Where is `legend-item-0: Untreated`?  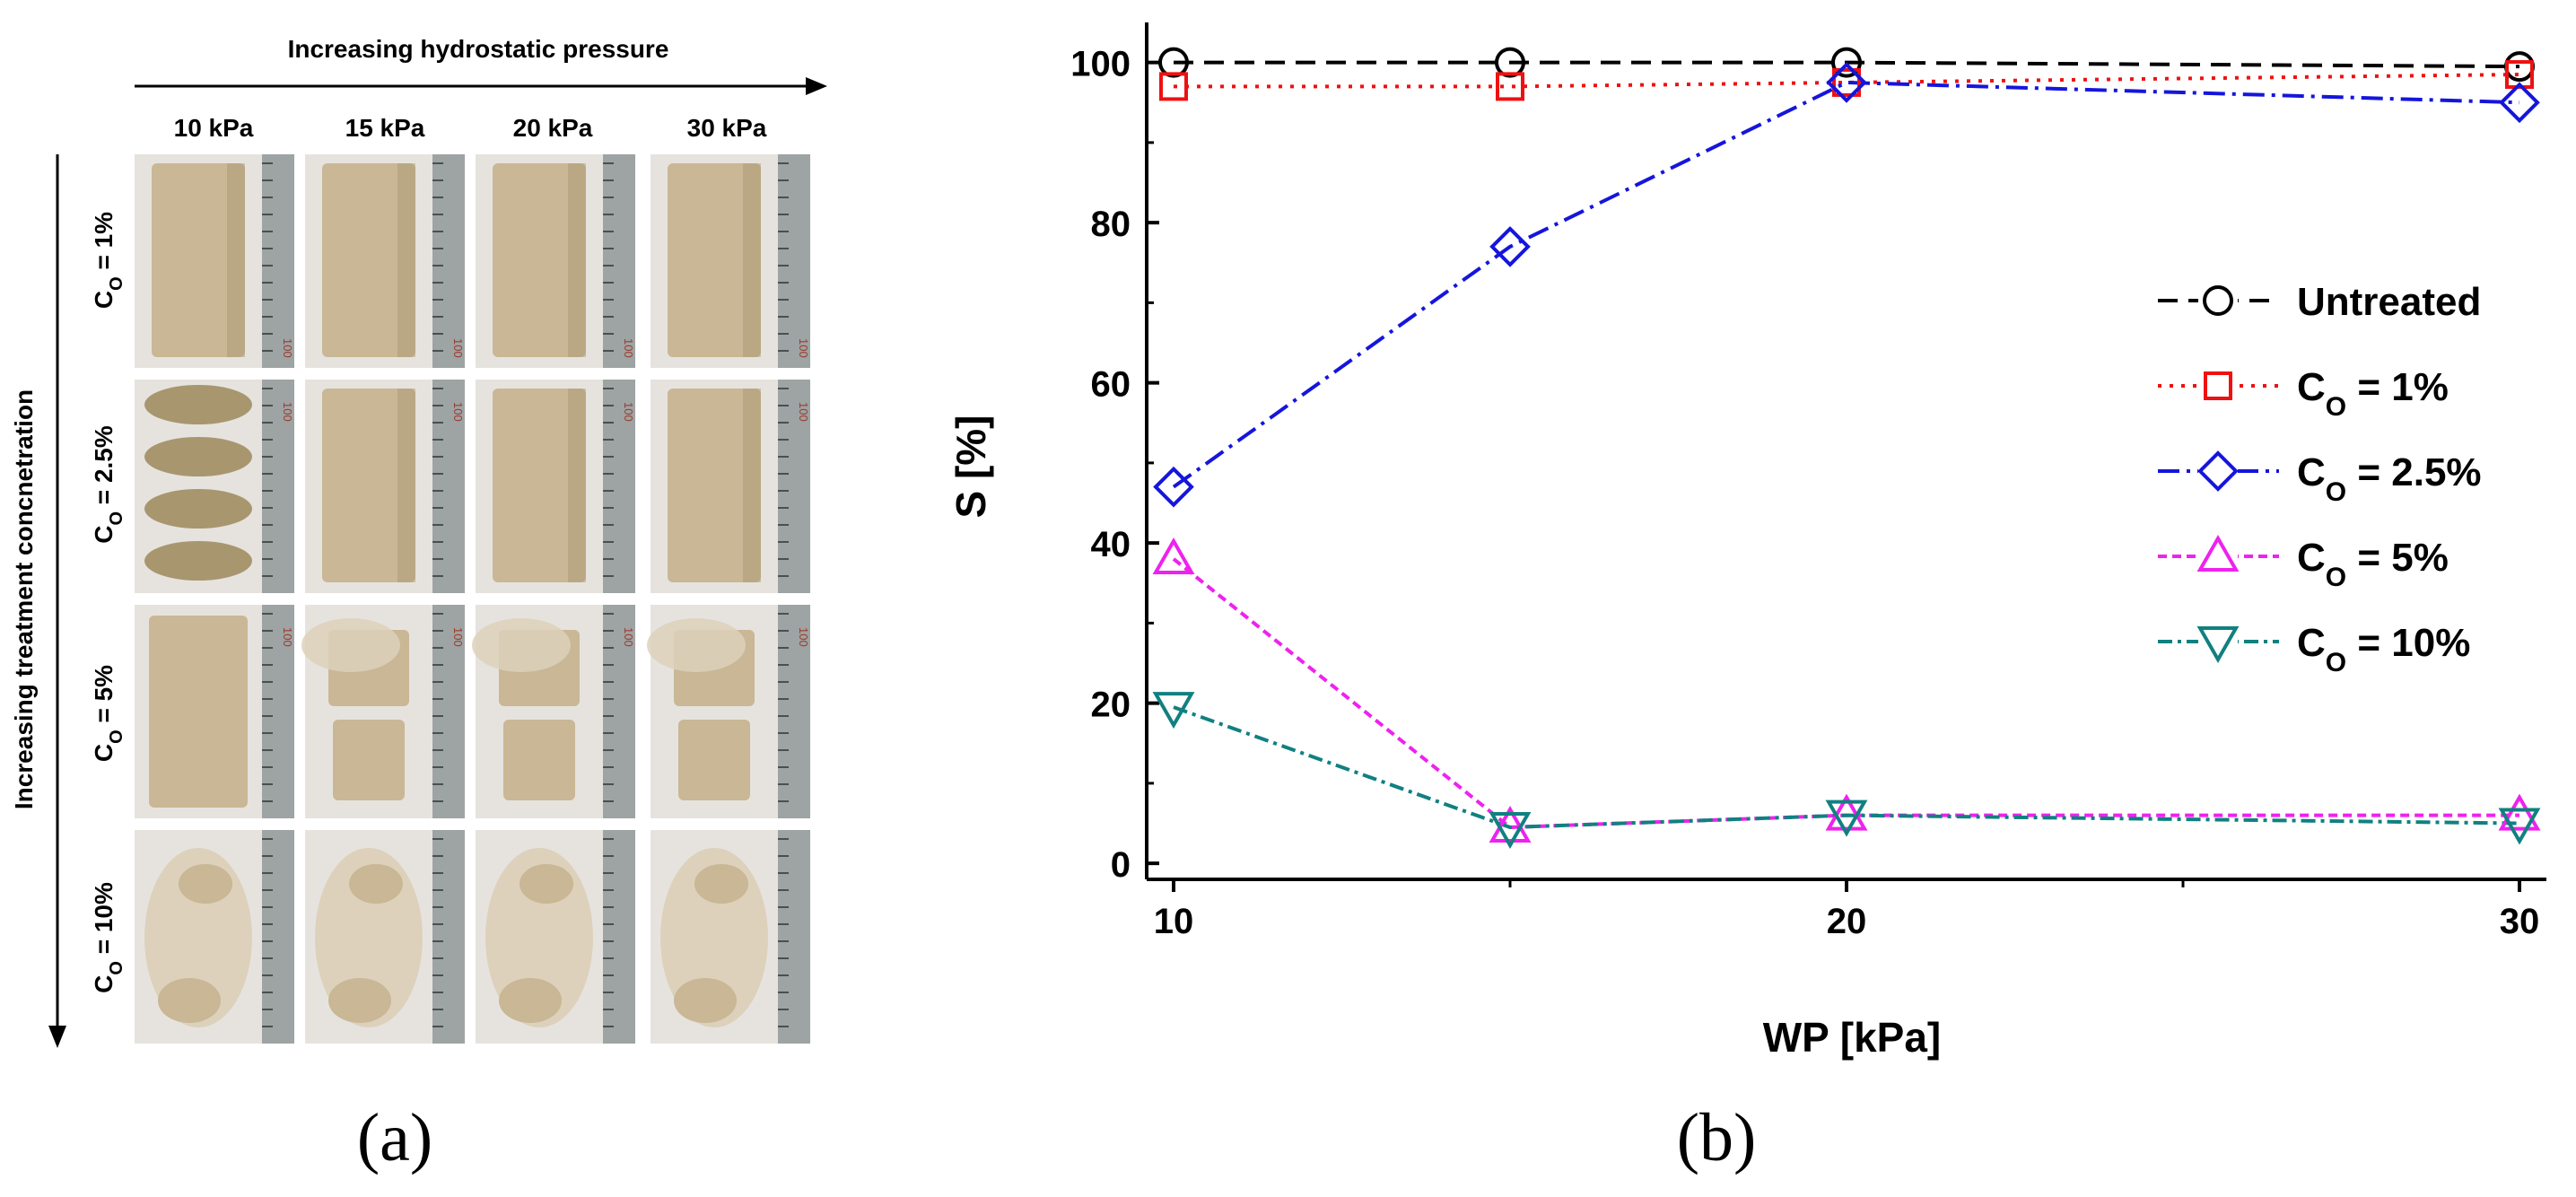 legend-item-0: Untreated is located at coordinates (2320, 302).